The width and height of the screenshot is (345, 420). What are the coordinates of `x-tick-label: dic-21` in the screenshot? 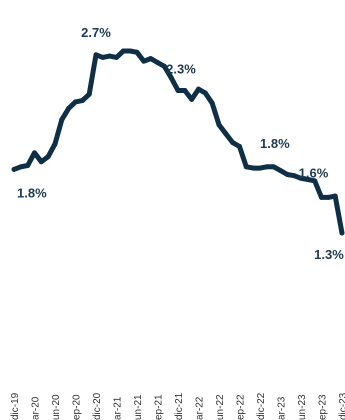 It's located at (179, 406).